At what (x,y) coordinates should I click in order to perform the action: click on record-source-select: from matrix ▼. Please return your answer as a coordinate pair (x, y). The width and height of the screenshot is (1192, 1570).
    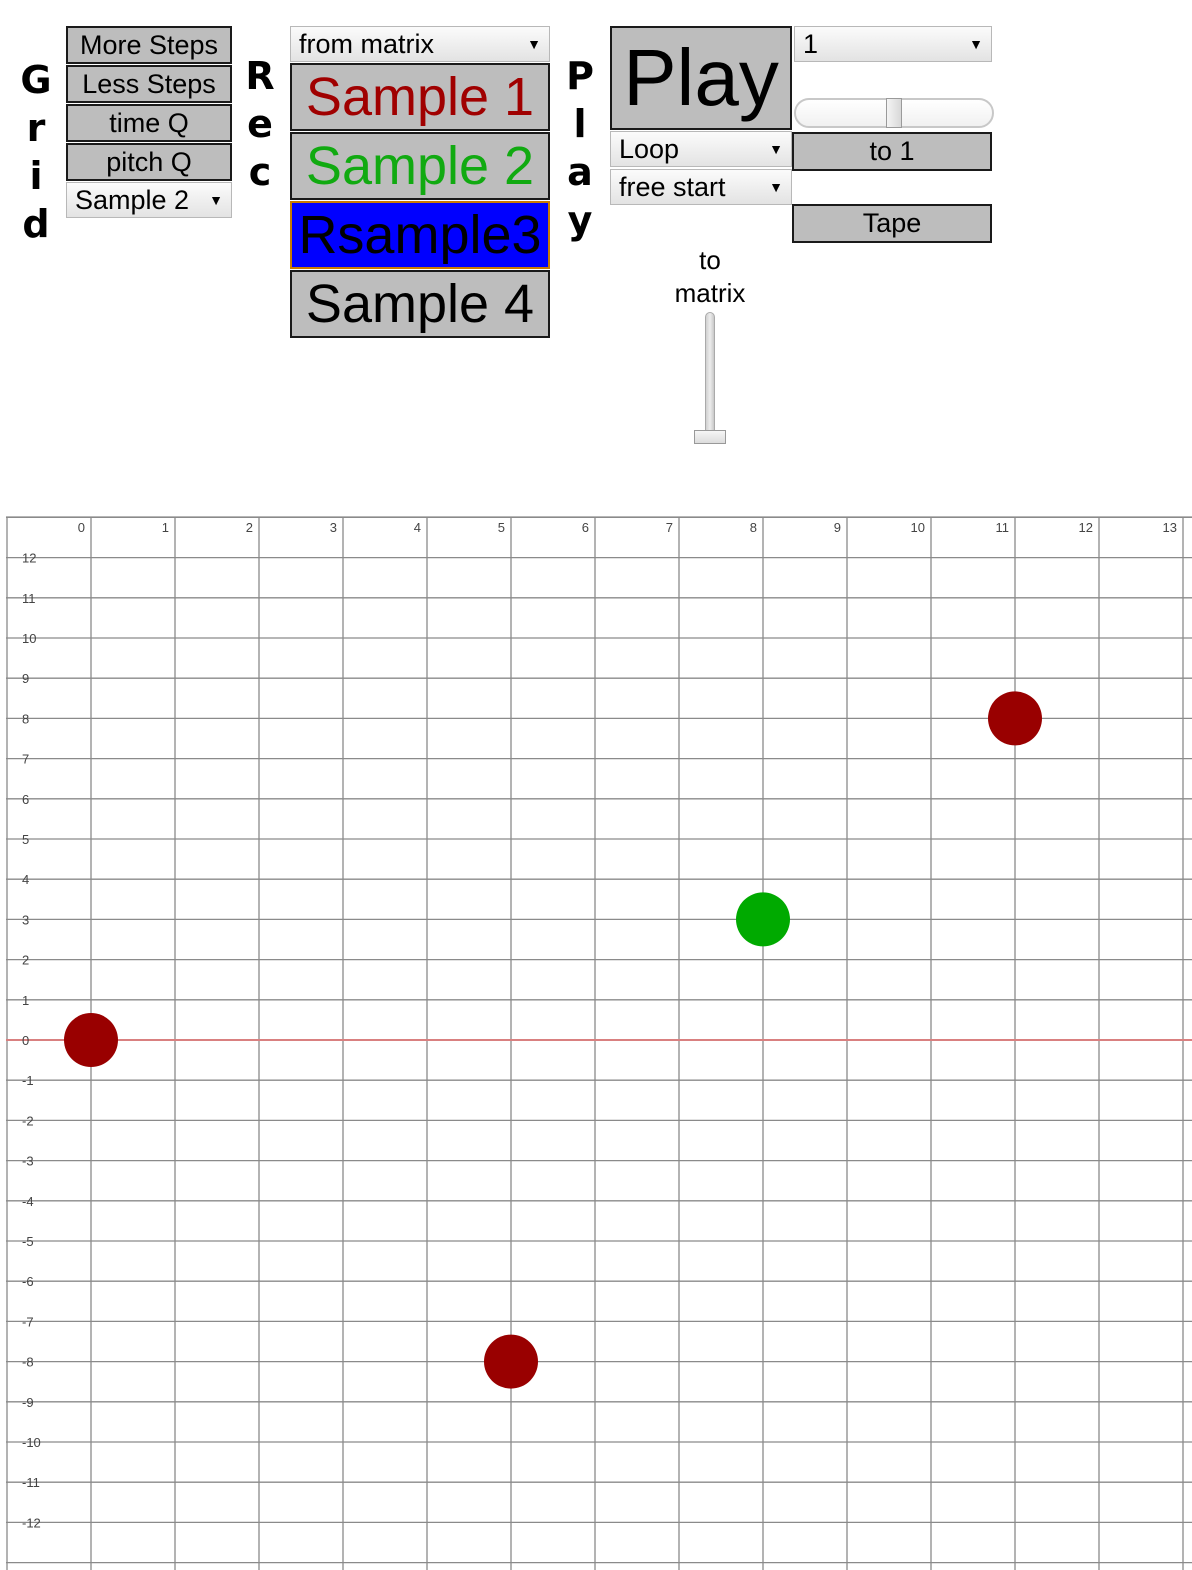
    Looking at the image, I should click on (420, 44).